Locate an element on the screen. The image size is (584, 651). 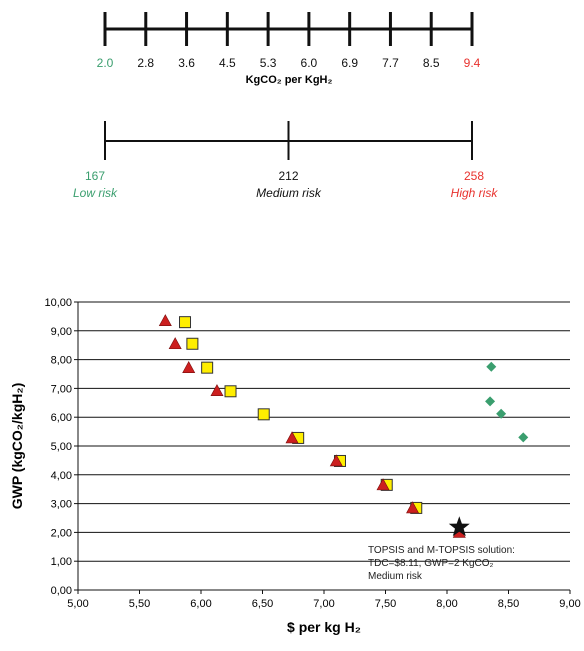
risk-scale-value: 258 is located at coordinates (474, 176).